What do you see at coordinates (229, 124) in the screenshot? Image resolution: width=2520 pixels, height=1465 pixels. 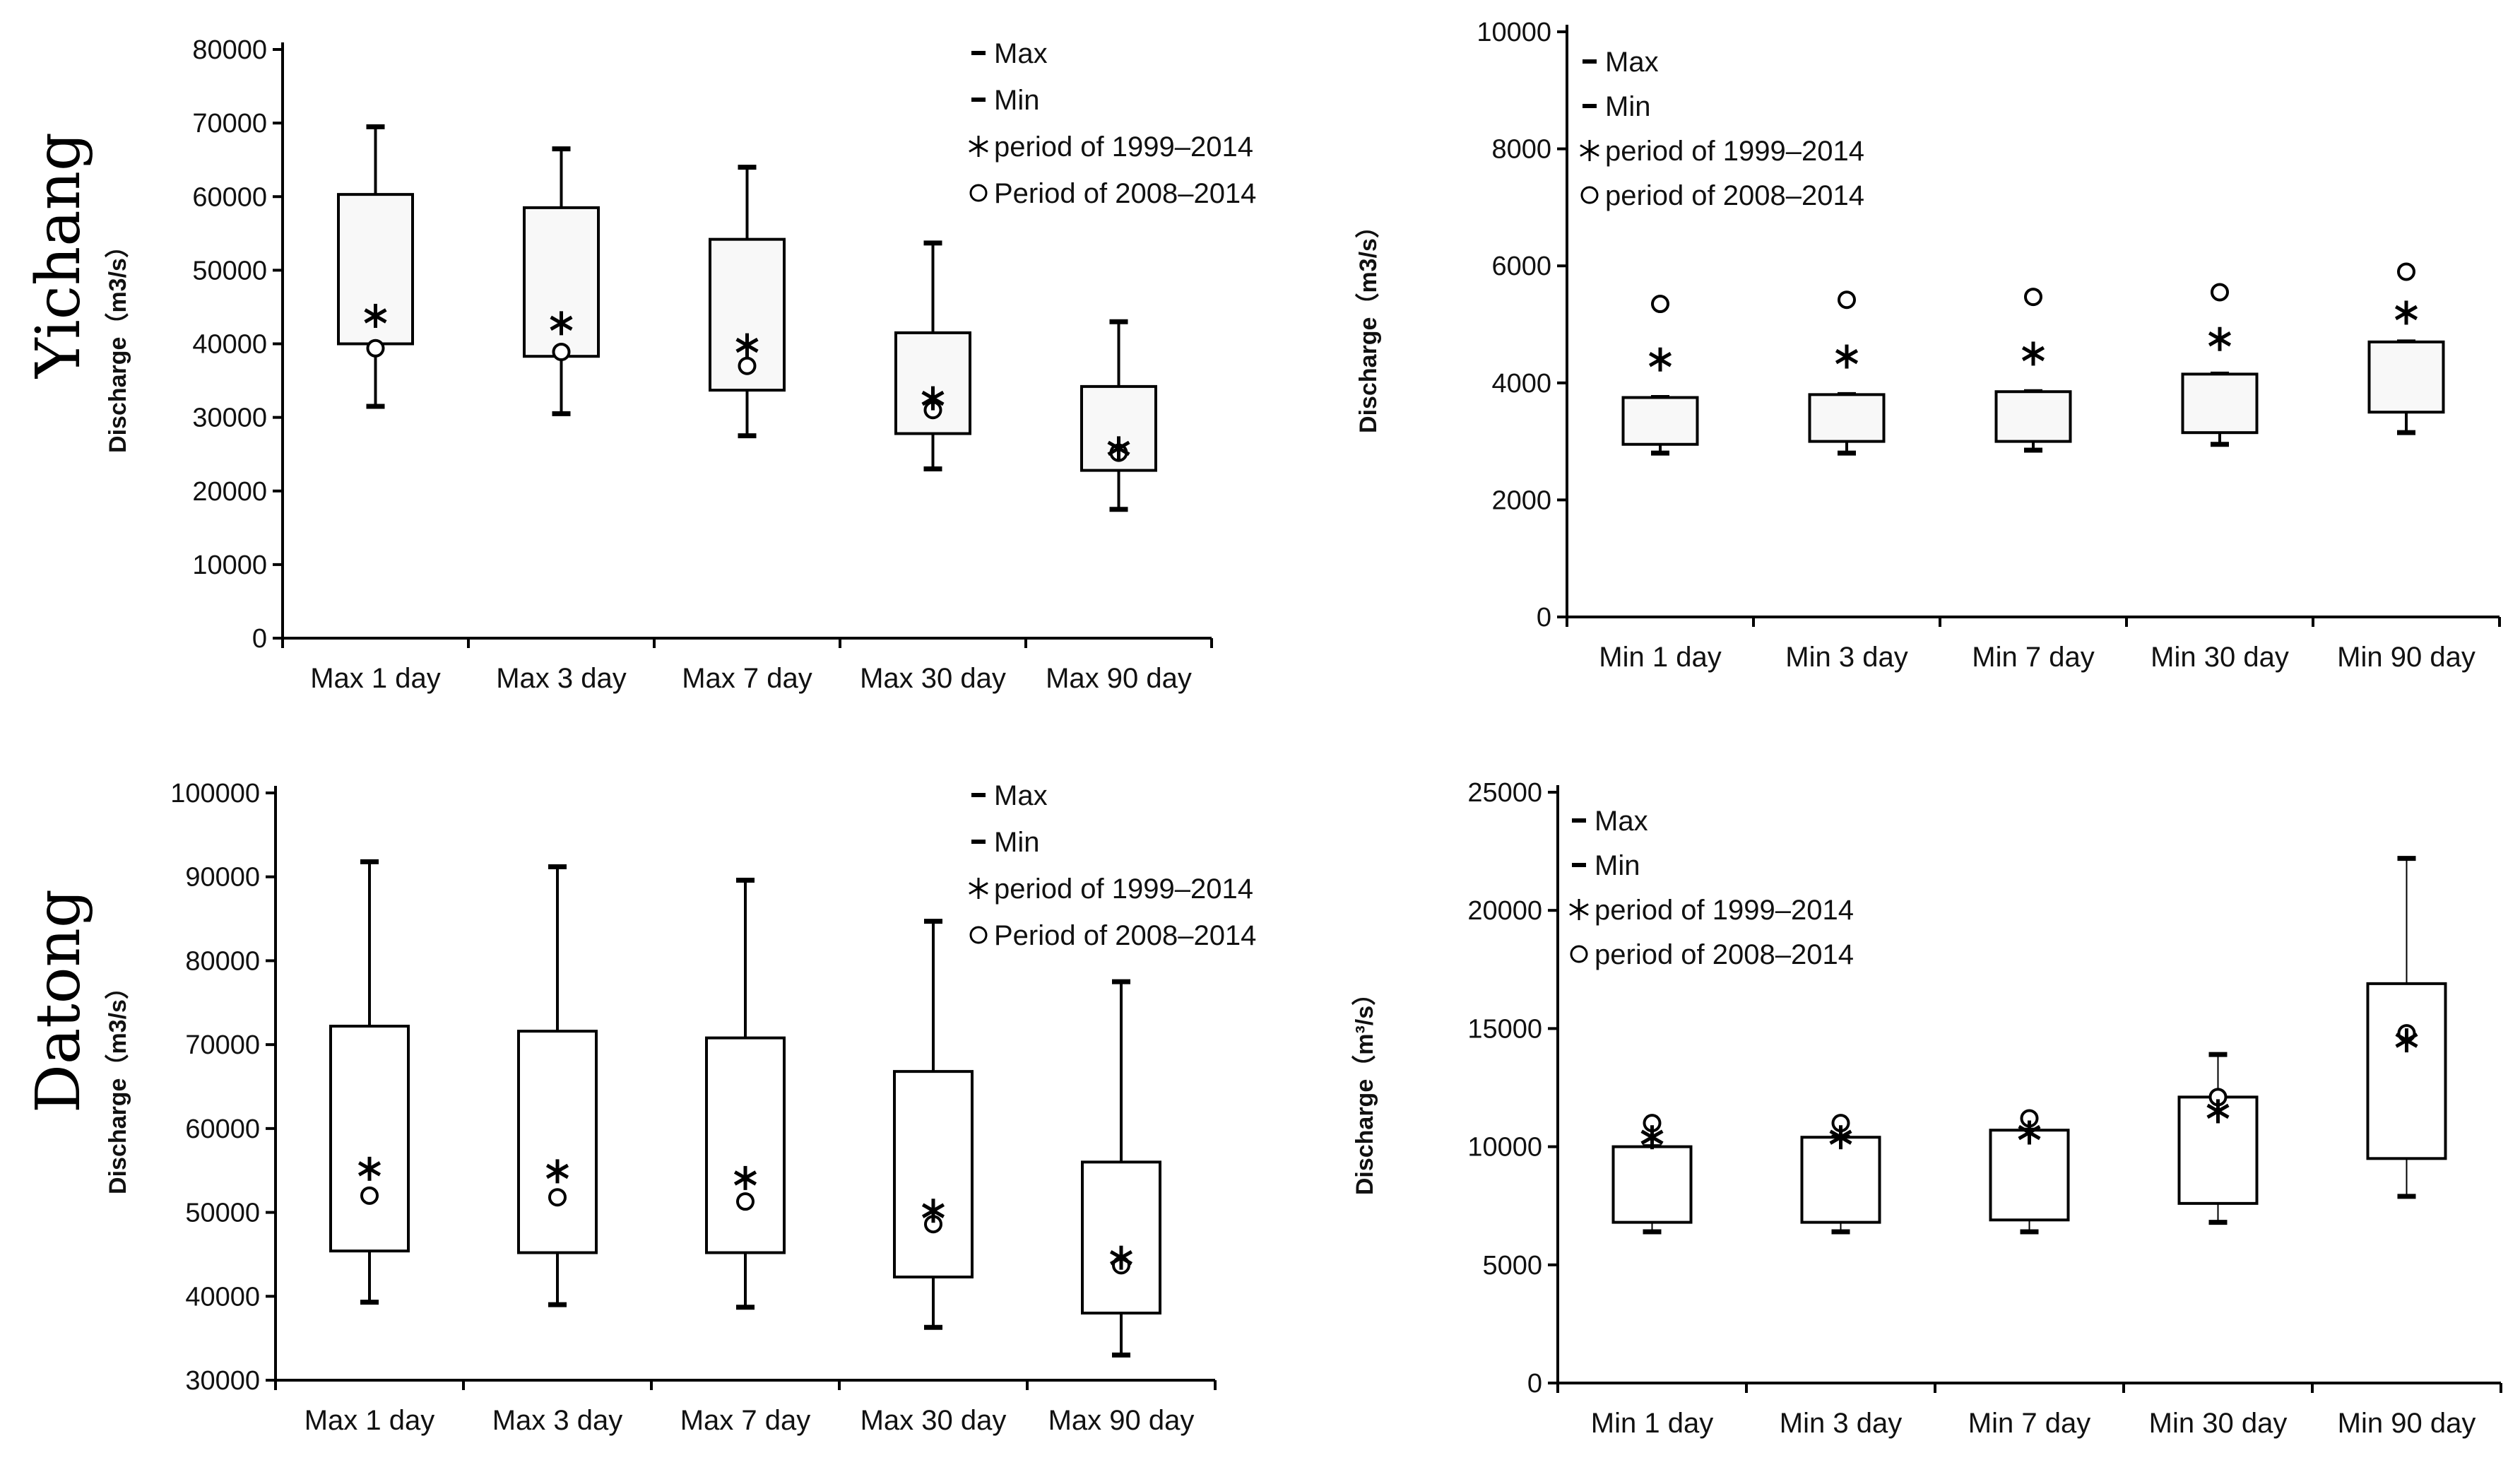 I see `y-tick-label: 70000` at bounding box center [229, 124].